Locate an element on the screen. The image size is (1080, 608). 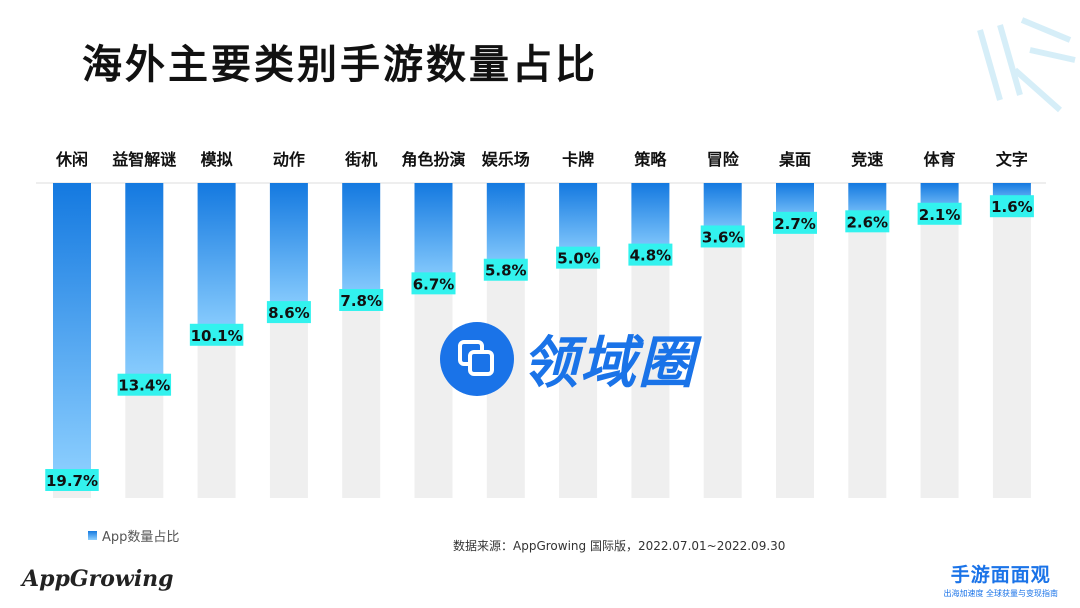
category-label: 桌面 is located at coordinates (795, 159).